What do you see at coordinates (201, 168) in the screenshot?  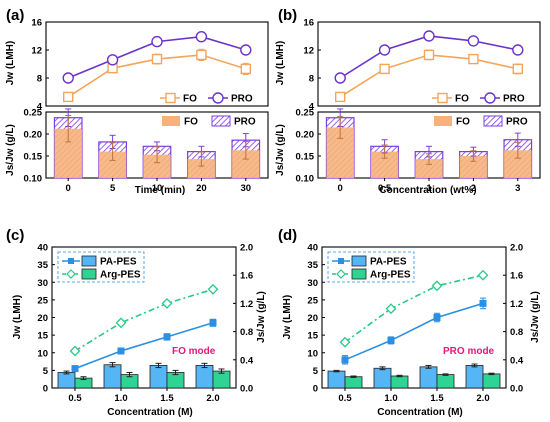 I see `panel-a-fo-bar` at bounding box center [201, 168].